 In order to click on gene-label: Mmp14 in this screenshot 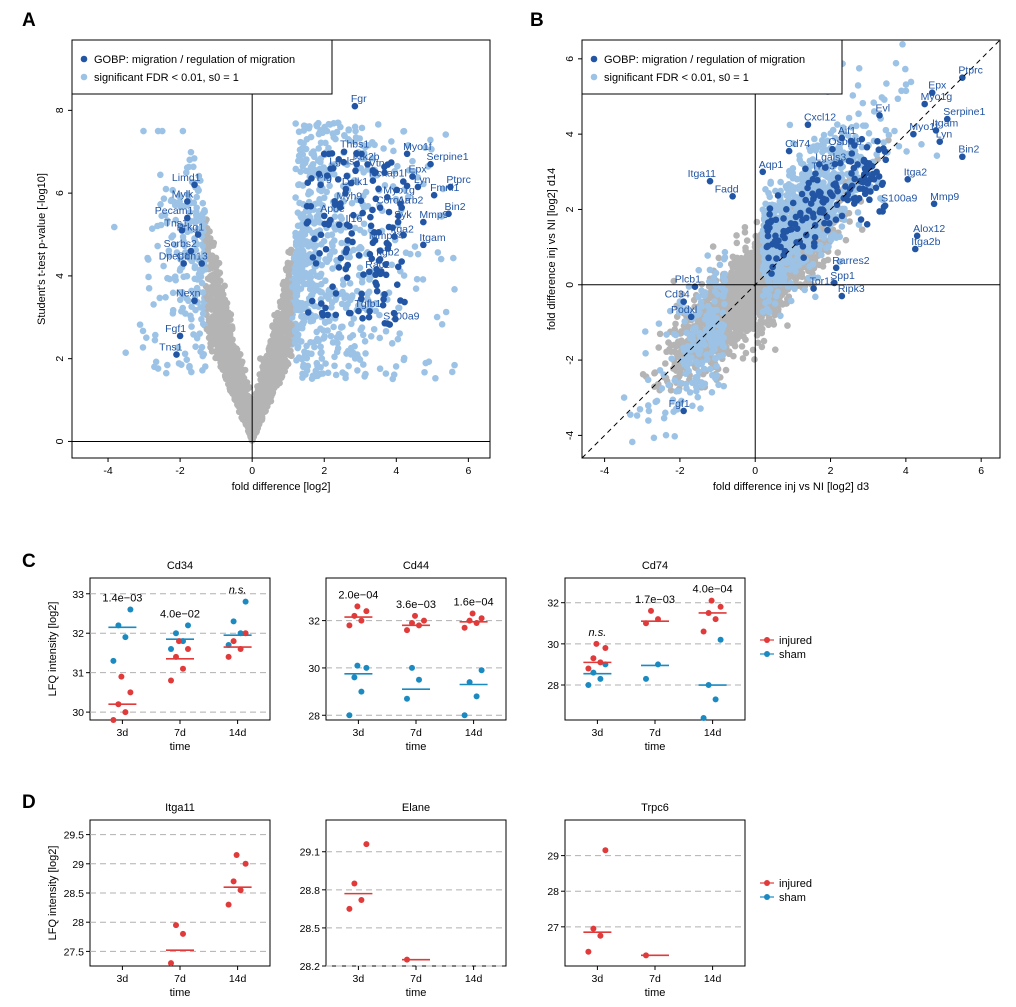, I will do `click(386, 236)`.